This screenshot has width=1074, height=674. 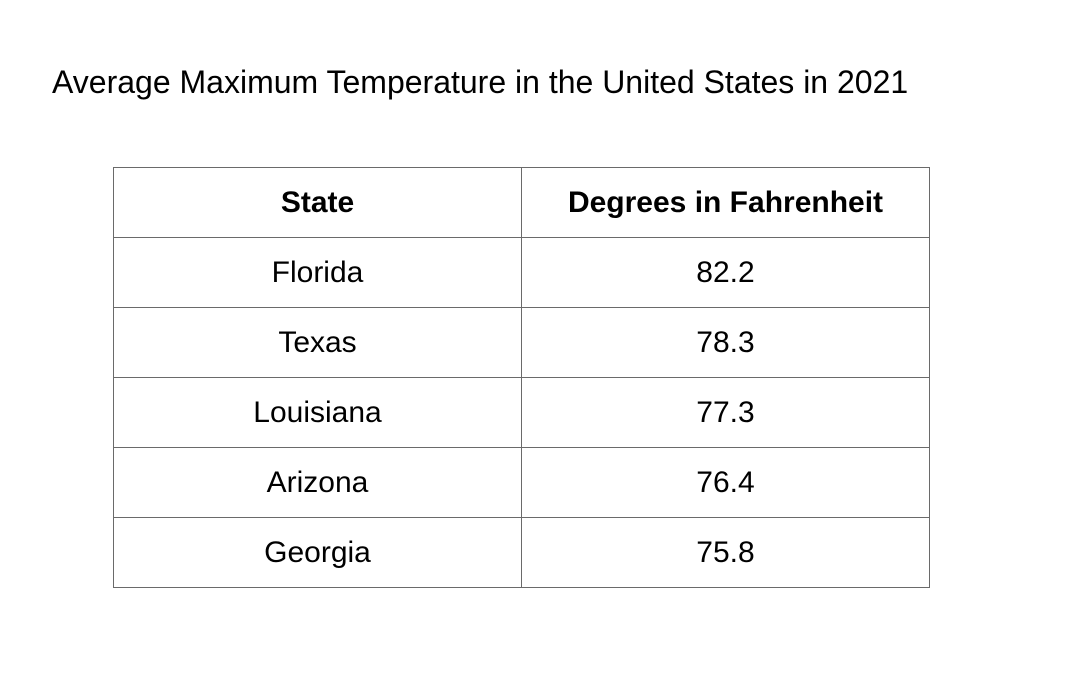 What do you see at coordinates (725, 202) in the screenshot?
I see `column-header-degrees: Degrees in Fahrenheit` at bounding box center [725, 202].